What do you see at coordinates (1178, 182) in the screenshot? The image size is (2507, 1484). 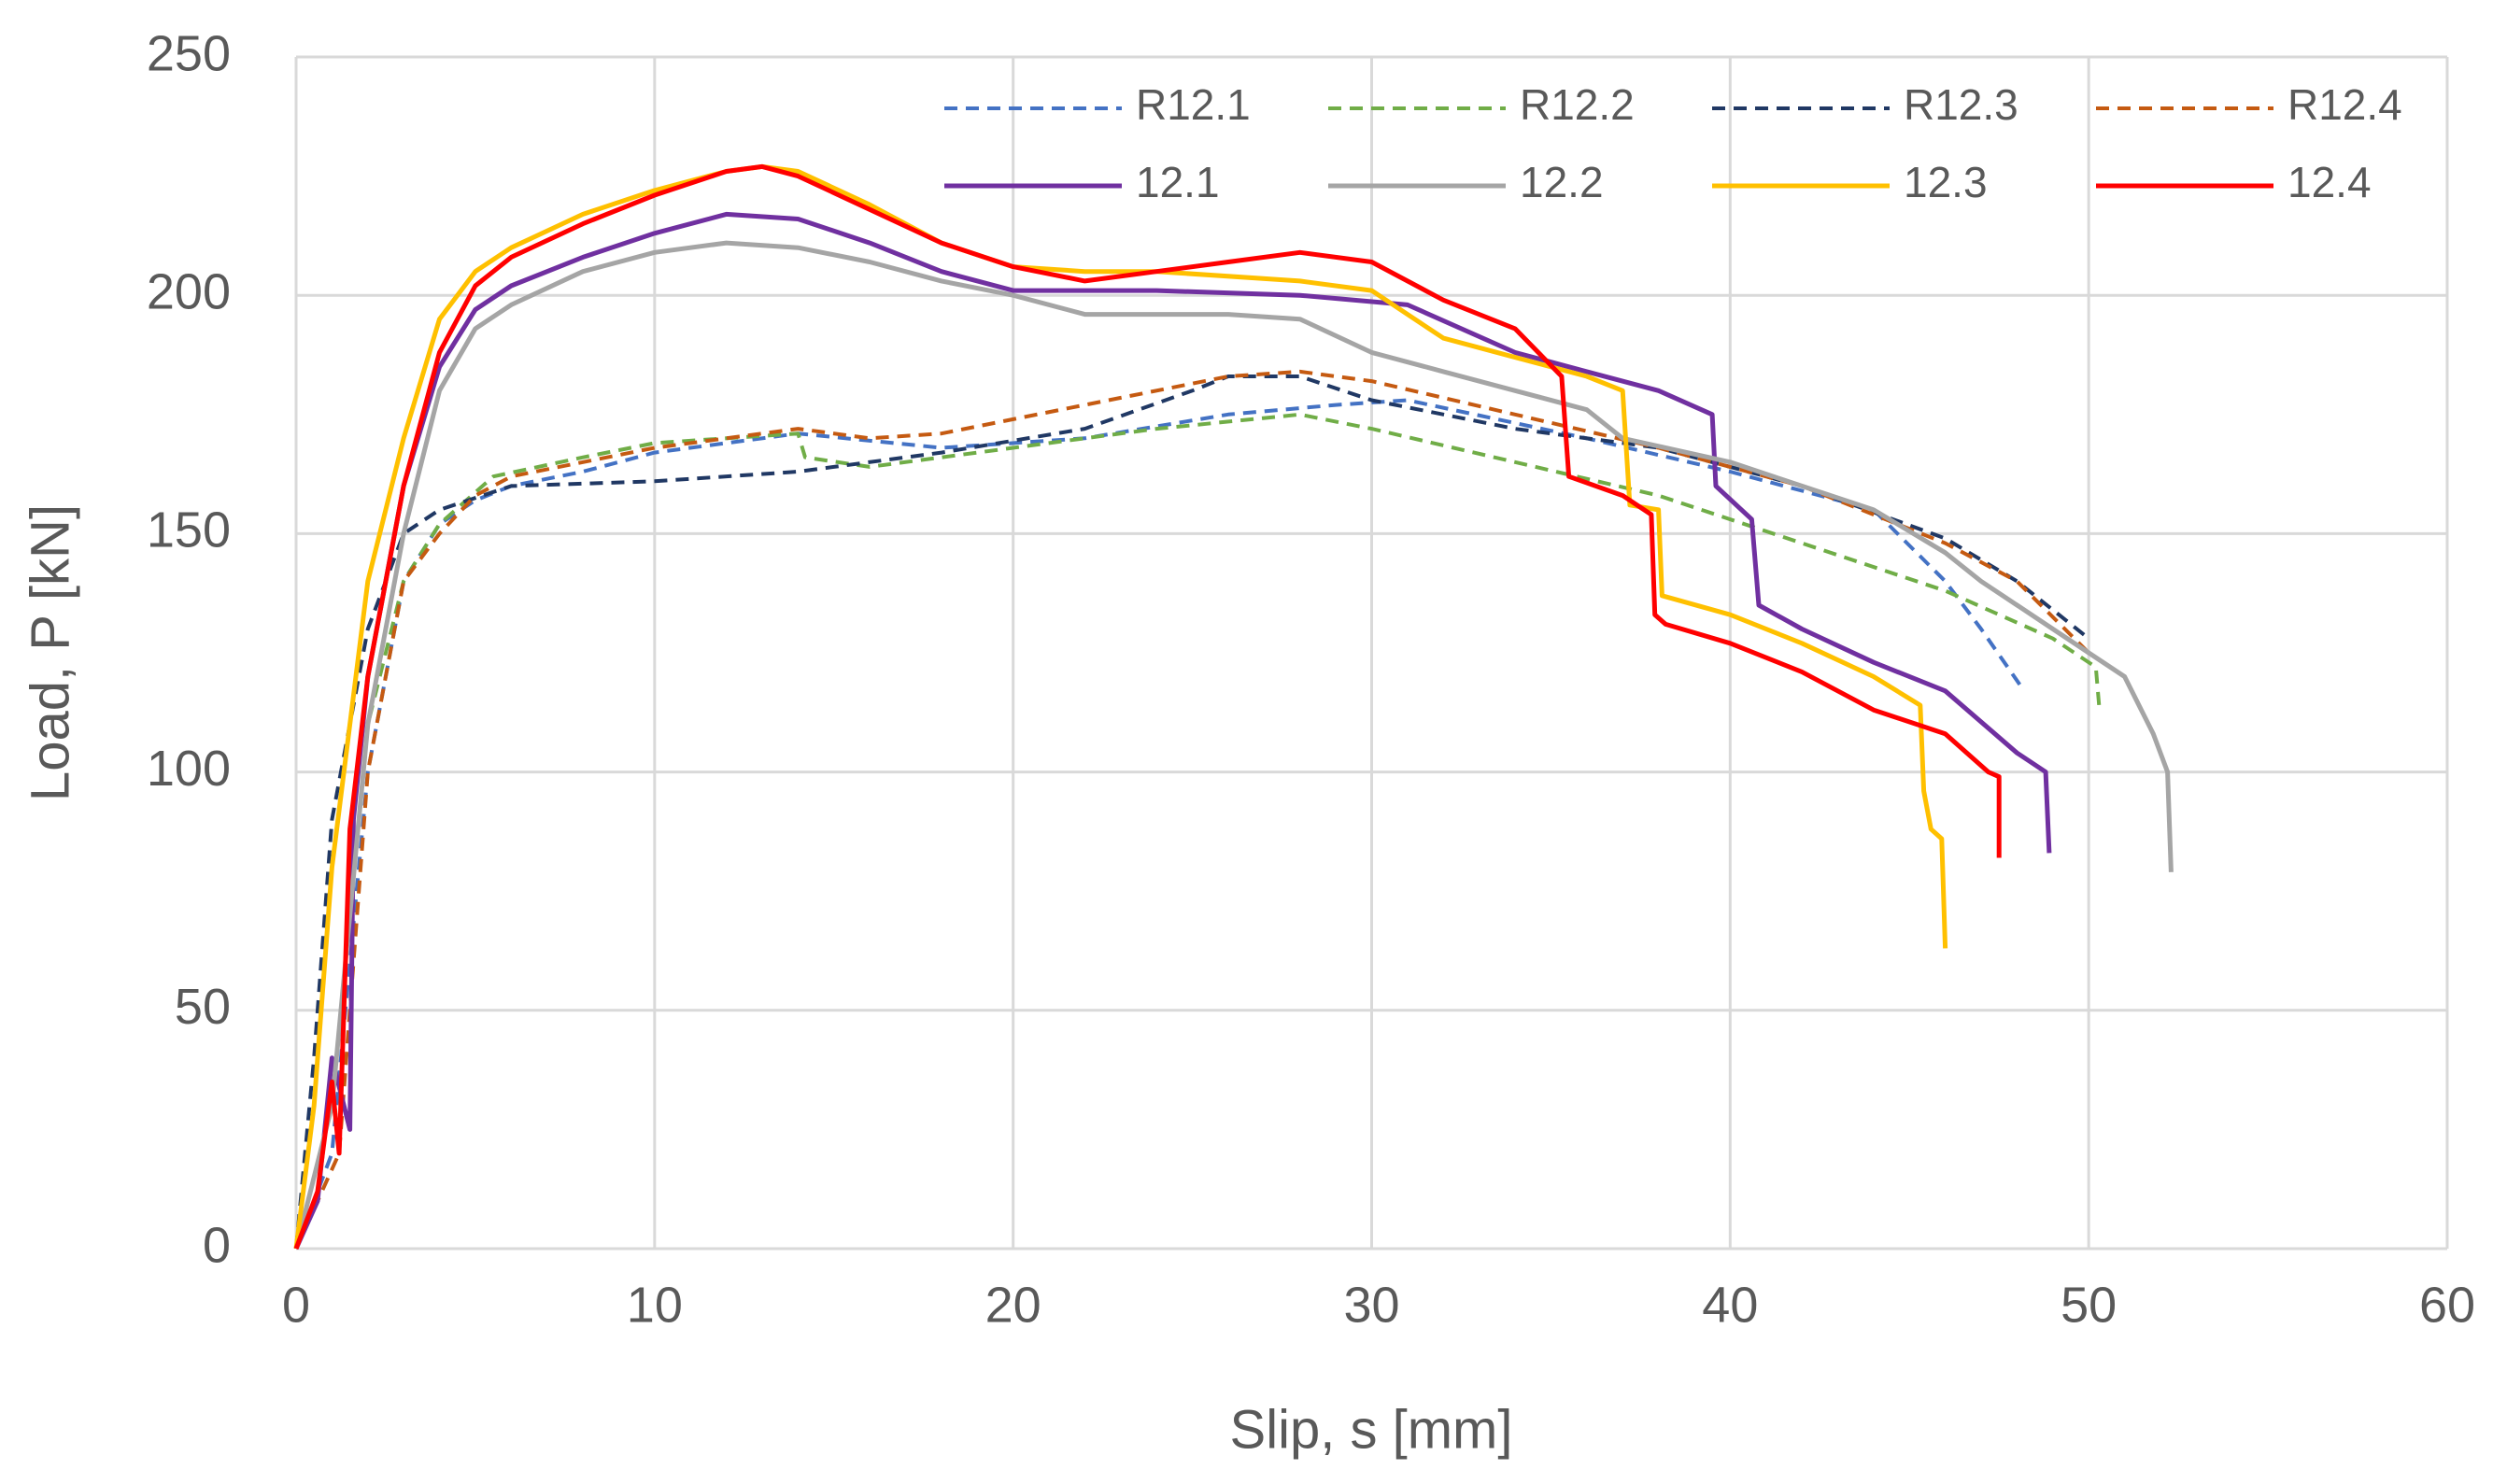 I see `legend-label: 12.1` at bounding box center [1178, 182].